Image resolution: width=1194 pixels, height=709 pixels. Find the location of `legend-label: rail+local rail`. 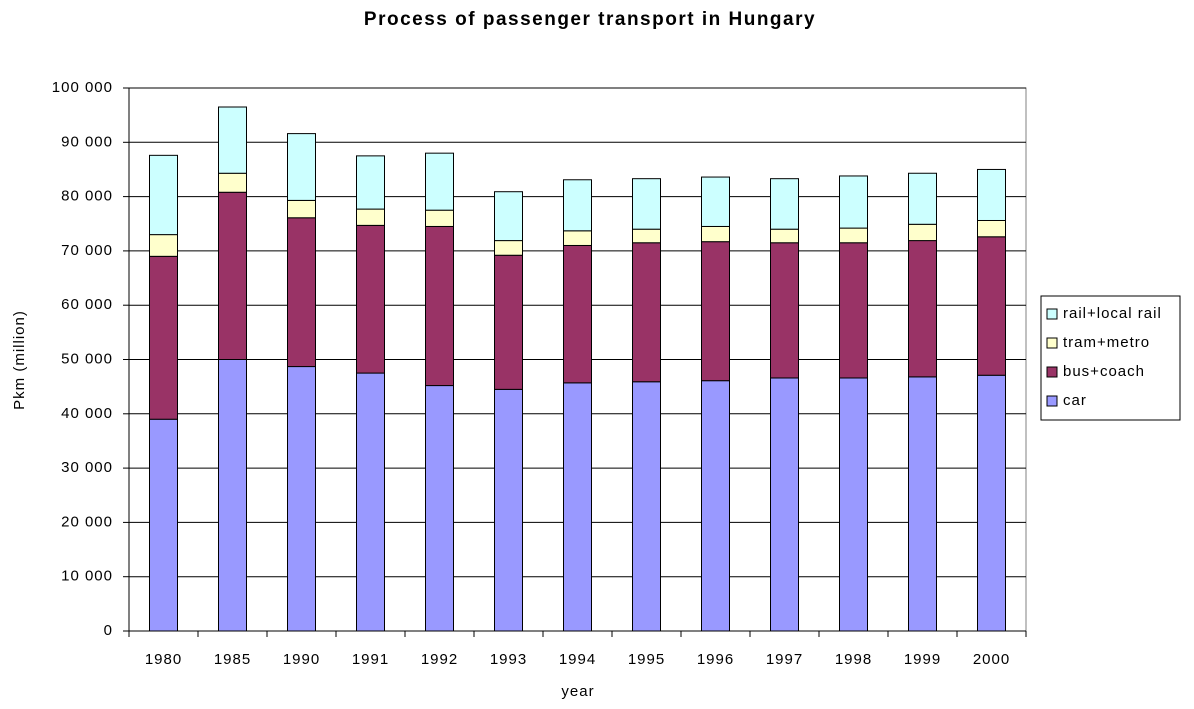

legend-label: rail+local rail is located at coordinates (1112, 313).